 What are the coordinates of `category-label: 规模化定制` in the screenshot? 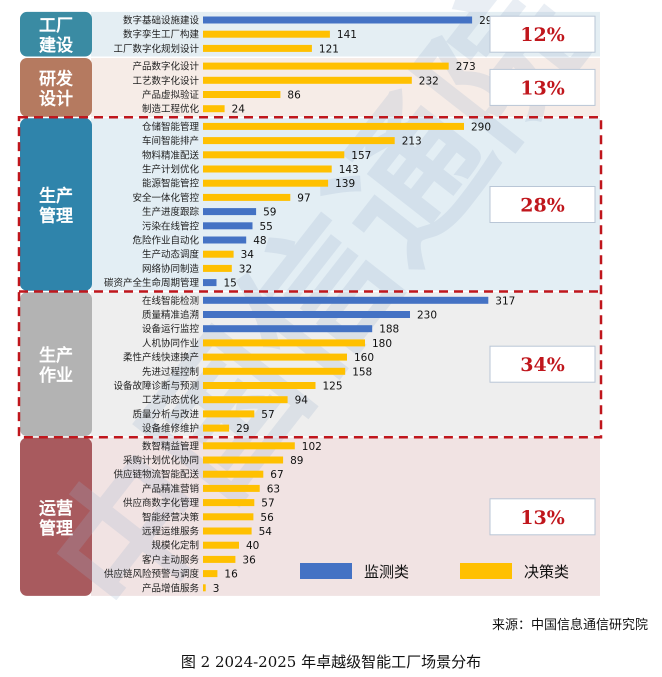 It's located at (175, 546).